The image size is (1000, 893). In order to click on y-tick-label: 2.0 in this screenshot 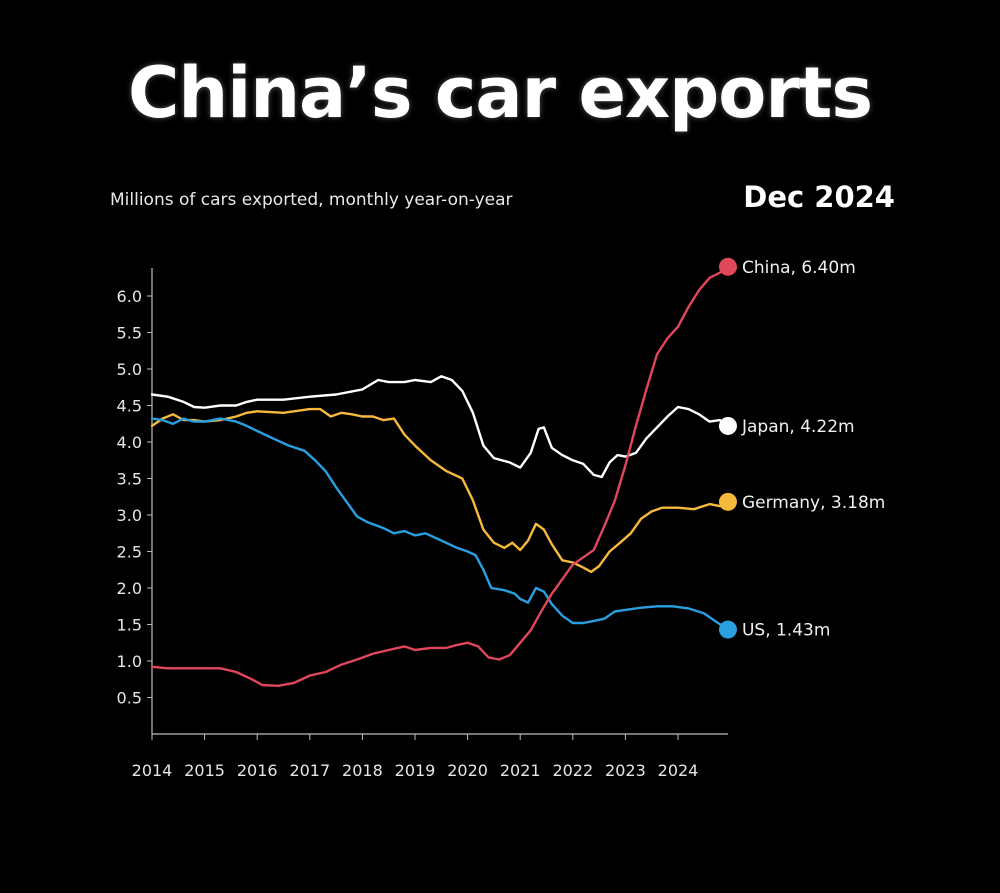, I will do `click(129, 588)`.